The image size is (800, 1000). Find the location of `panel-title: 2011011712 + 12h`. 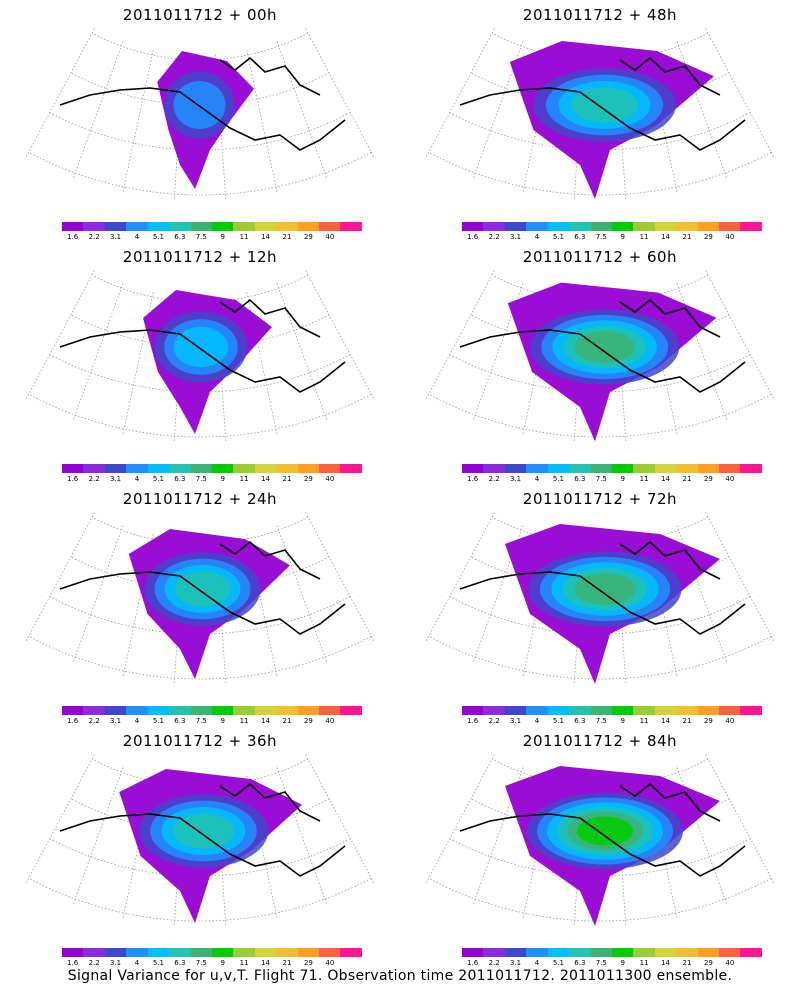

panel-title: 2011011712 + 12h is located at coordinates (200, 257).